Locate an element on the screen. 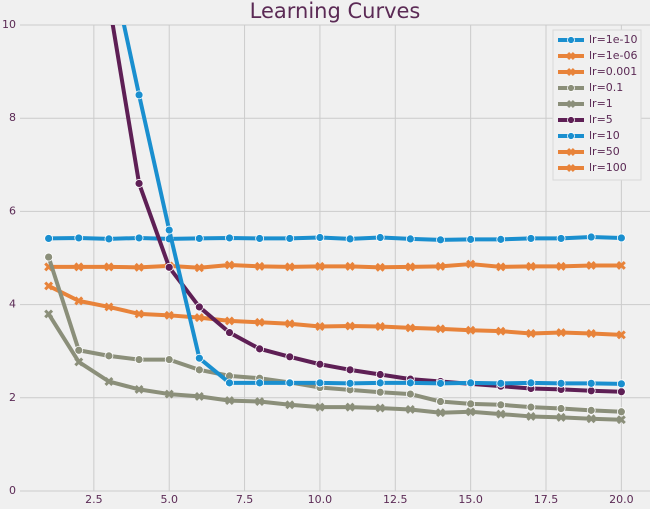 The image size is (650, 509). legend-label: lr=1 is located at coordinates (601, 103).